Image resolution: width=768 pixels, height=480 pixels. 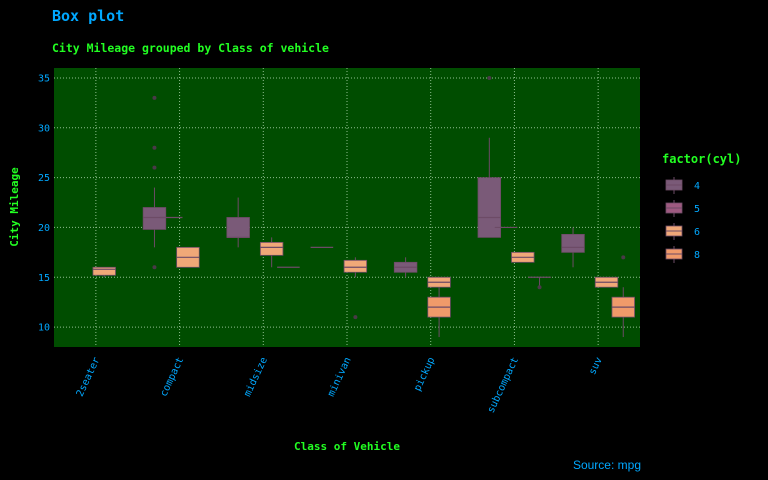 What do you see at coordinates (606, 282) in the screenshot?
I see `box-6-suv` at bounding box center [606, 282].